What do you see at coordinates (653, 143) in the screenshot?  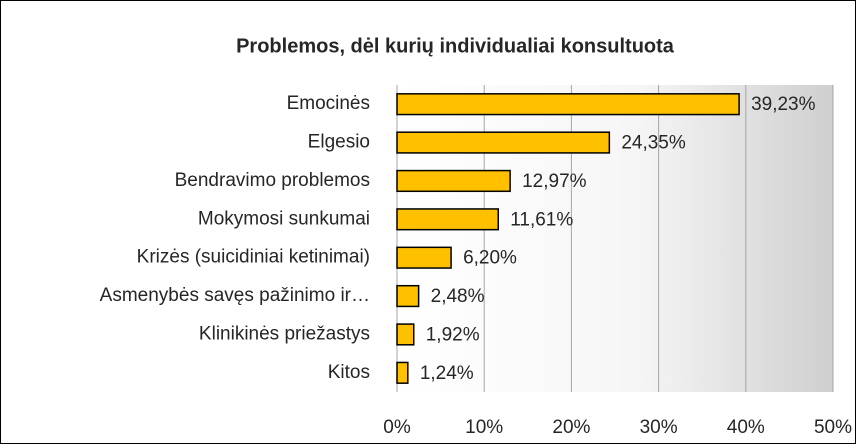 I see `data-label: 24,35%` at bounding box center [653, 143].